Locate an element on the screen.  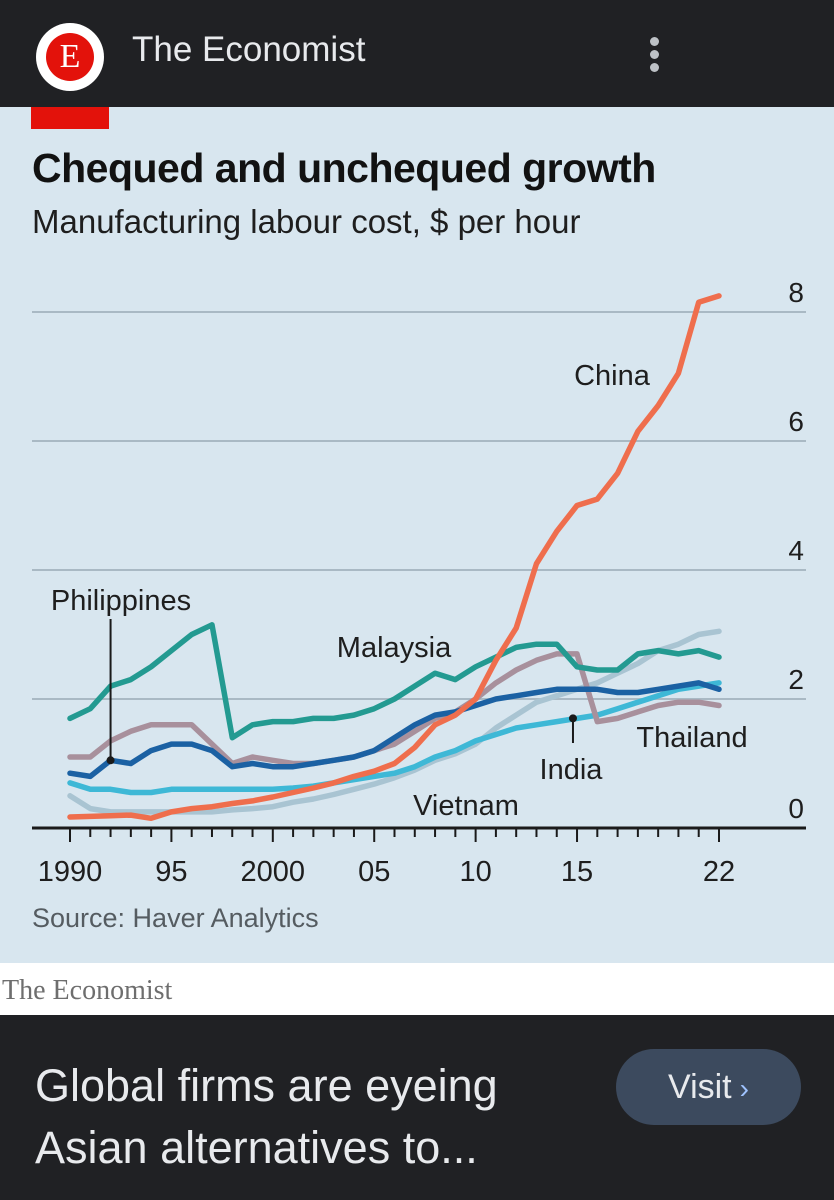
x-tick-label: 10 is located at coordinates (475, 872).